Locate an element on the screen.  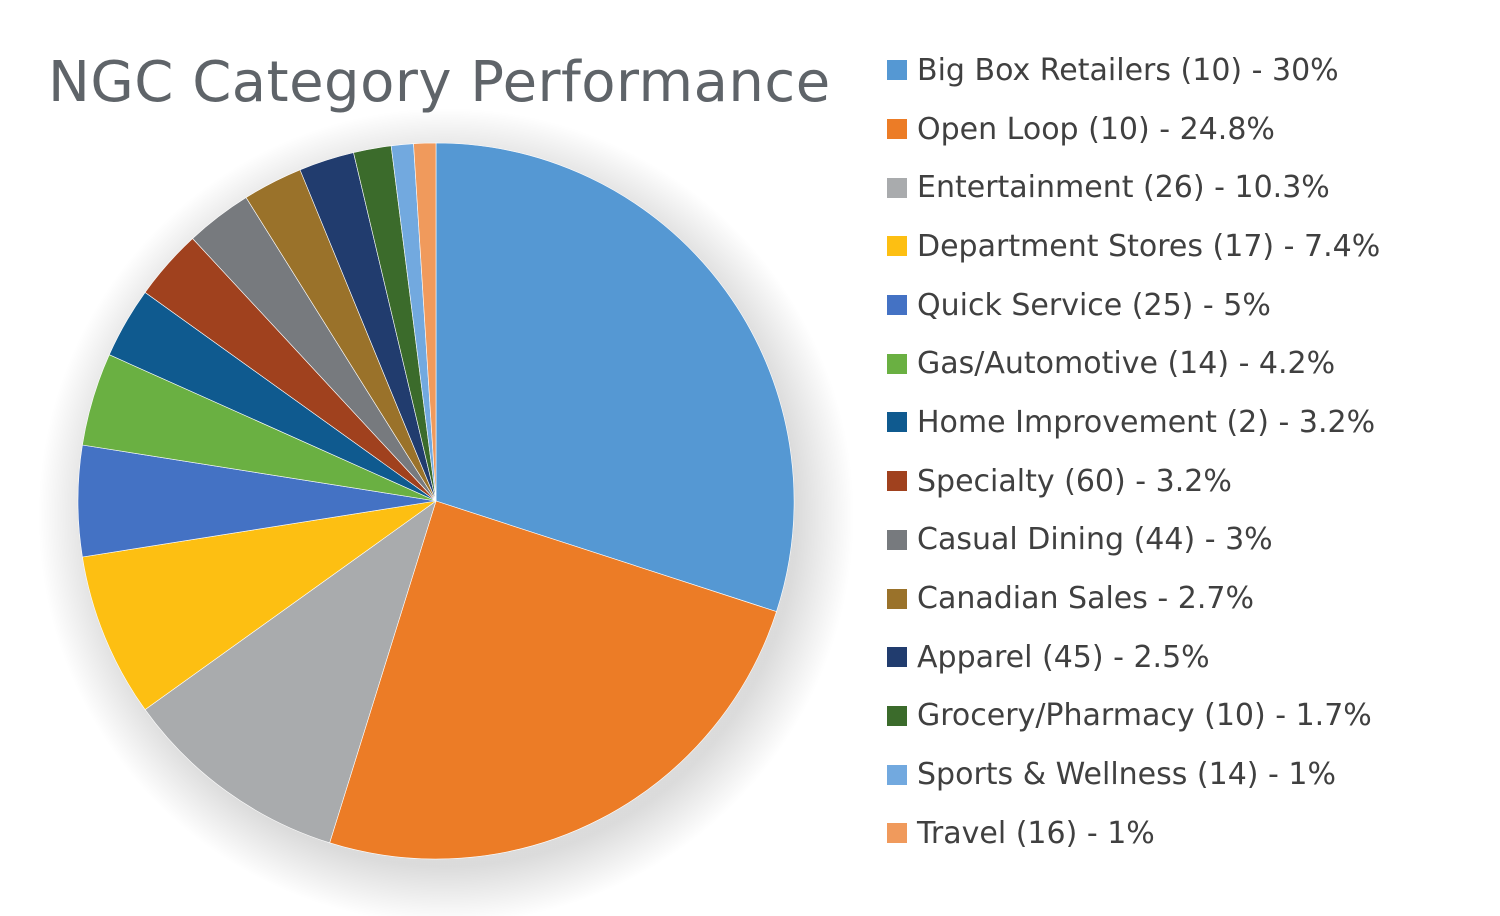
legend-item: Casual Dining (44) - 3% is located at coordinates (1133, 540).